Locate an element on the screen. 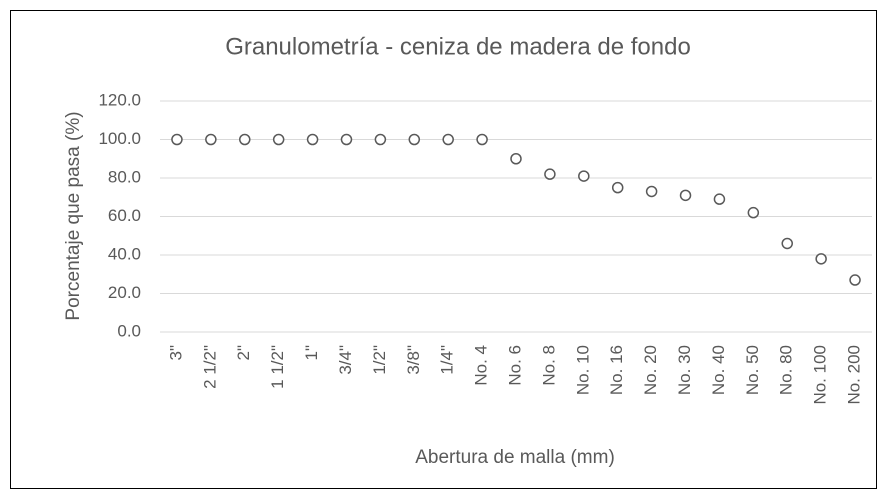 The width and height of the screenshot is (888, 498). x-tick-label: No. 80 is located at coordinates (786, 370).